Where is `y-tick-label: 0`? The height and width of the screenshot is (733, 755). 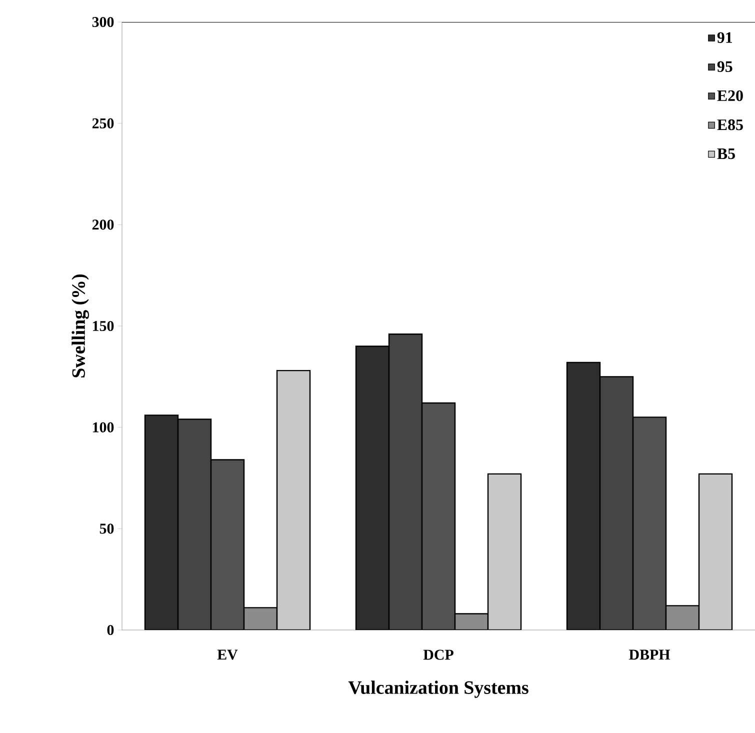
y-tick-label: 0 is located at coordinates (110, 630).